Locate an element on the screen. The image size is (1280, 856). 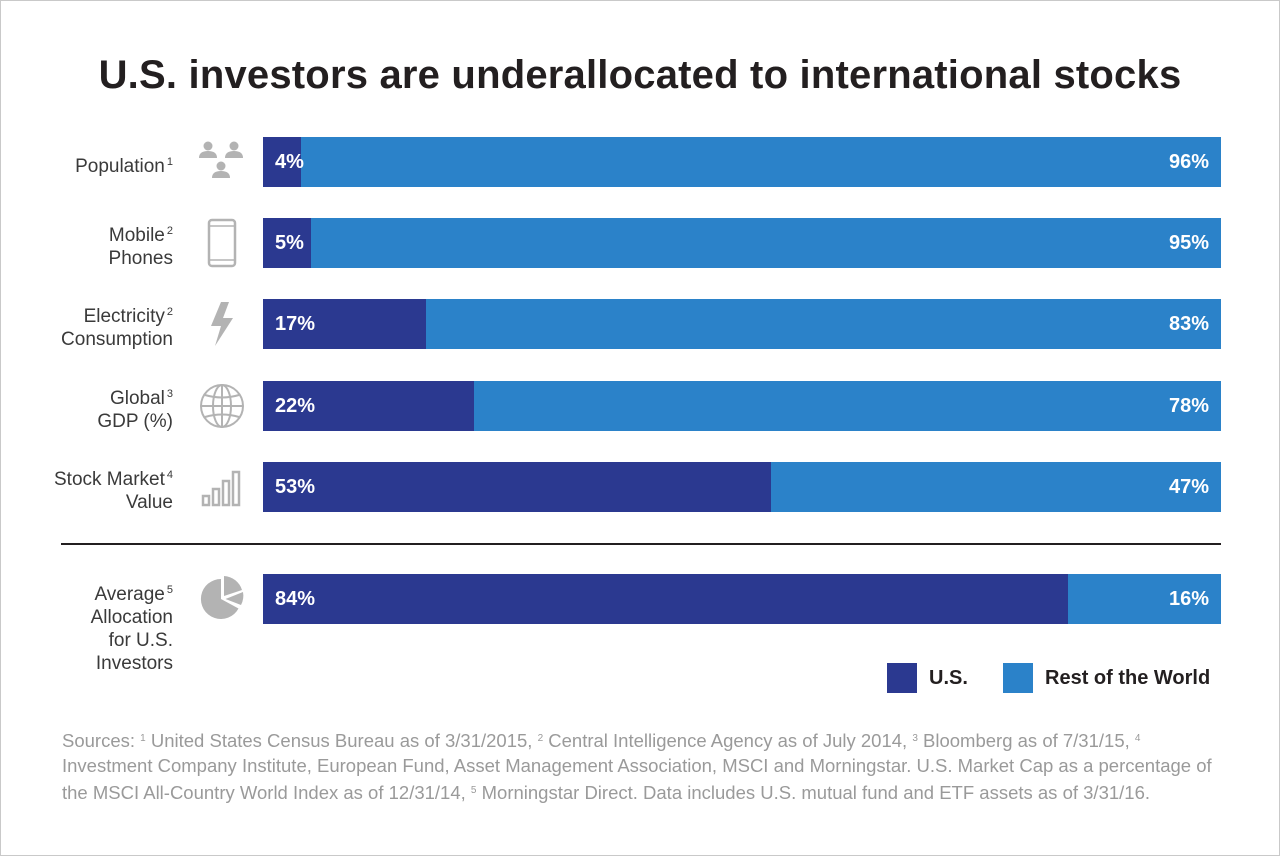
mobile-phone-icon is located at coordinates (222, 243).